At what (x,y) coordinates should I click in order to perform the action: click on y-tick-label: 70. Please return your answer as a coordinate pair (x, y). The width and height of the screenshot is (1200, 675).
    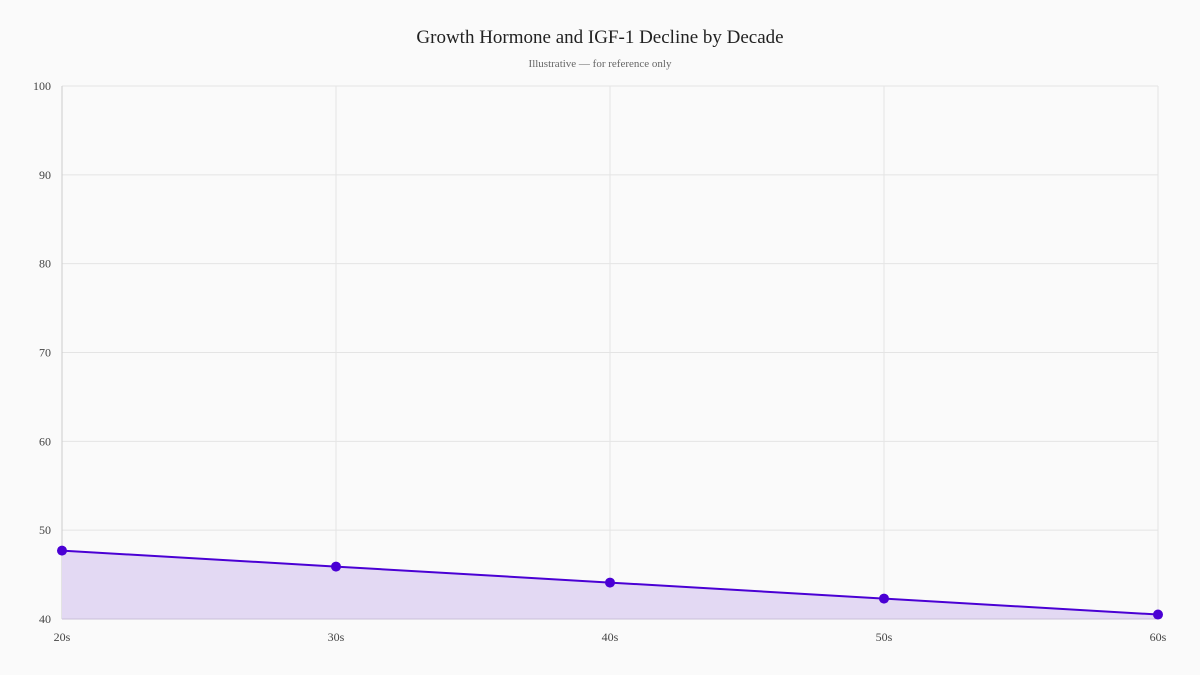
    Looking at the image, I should click on (45, 353).